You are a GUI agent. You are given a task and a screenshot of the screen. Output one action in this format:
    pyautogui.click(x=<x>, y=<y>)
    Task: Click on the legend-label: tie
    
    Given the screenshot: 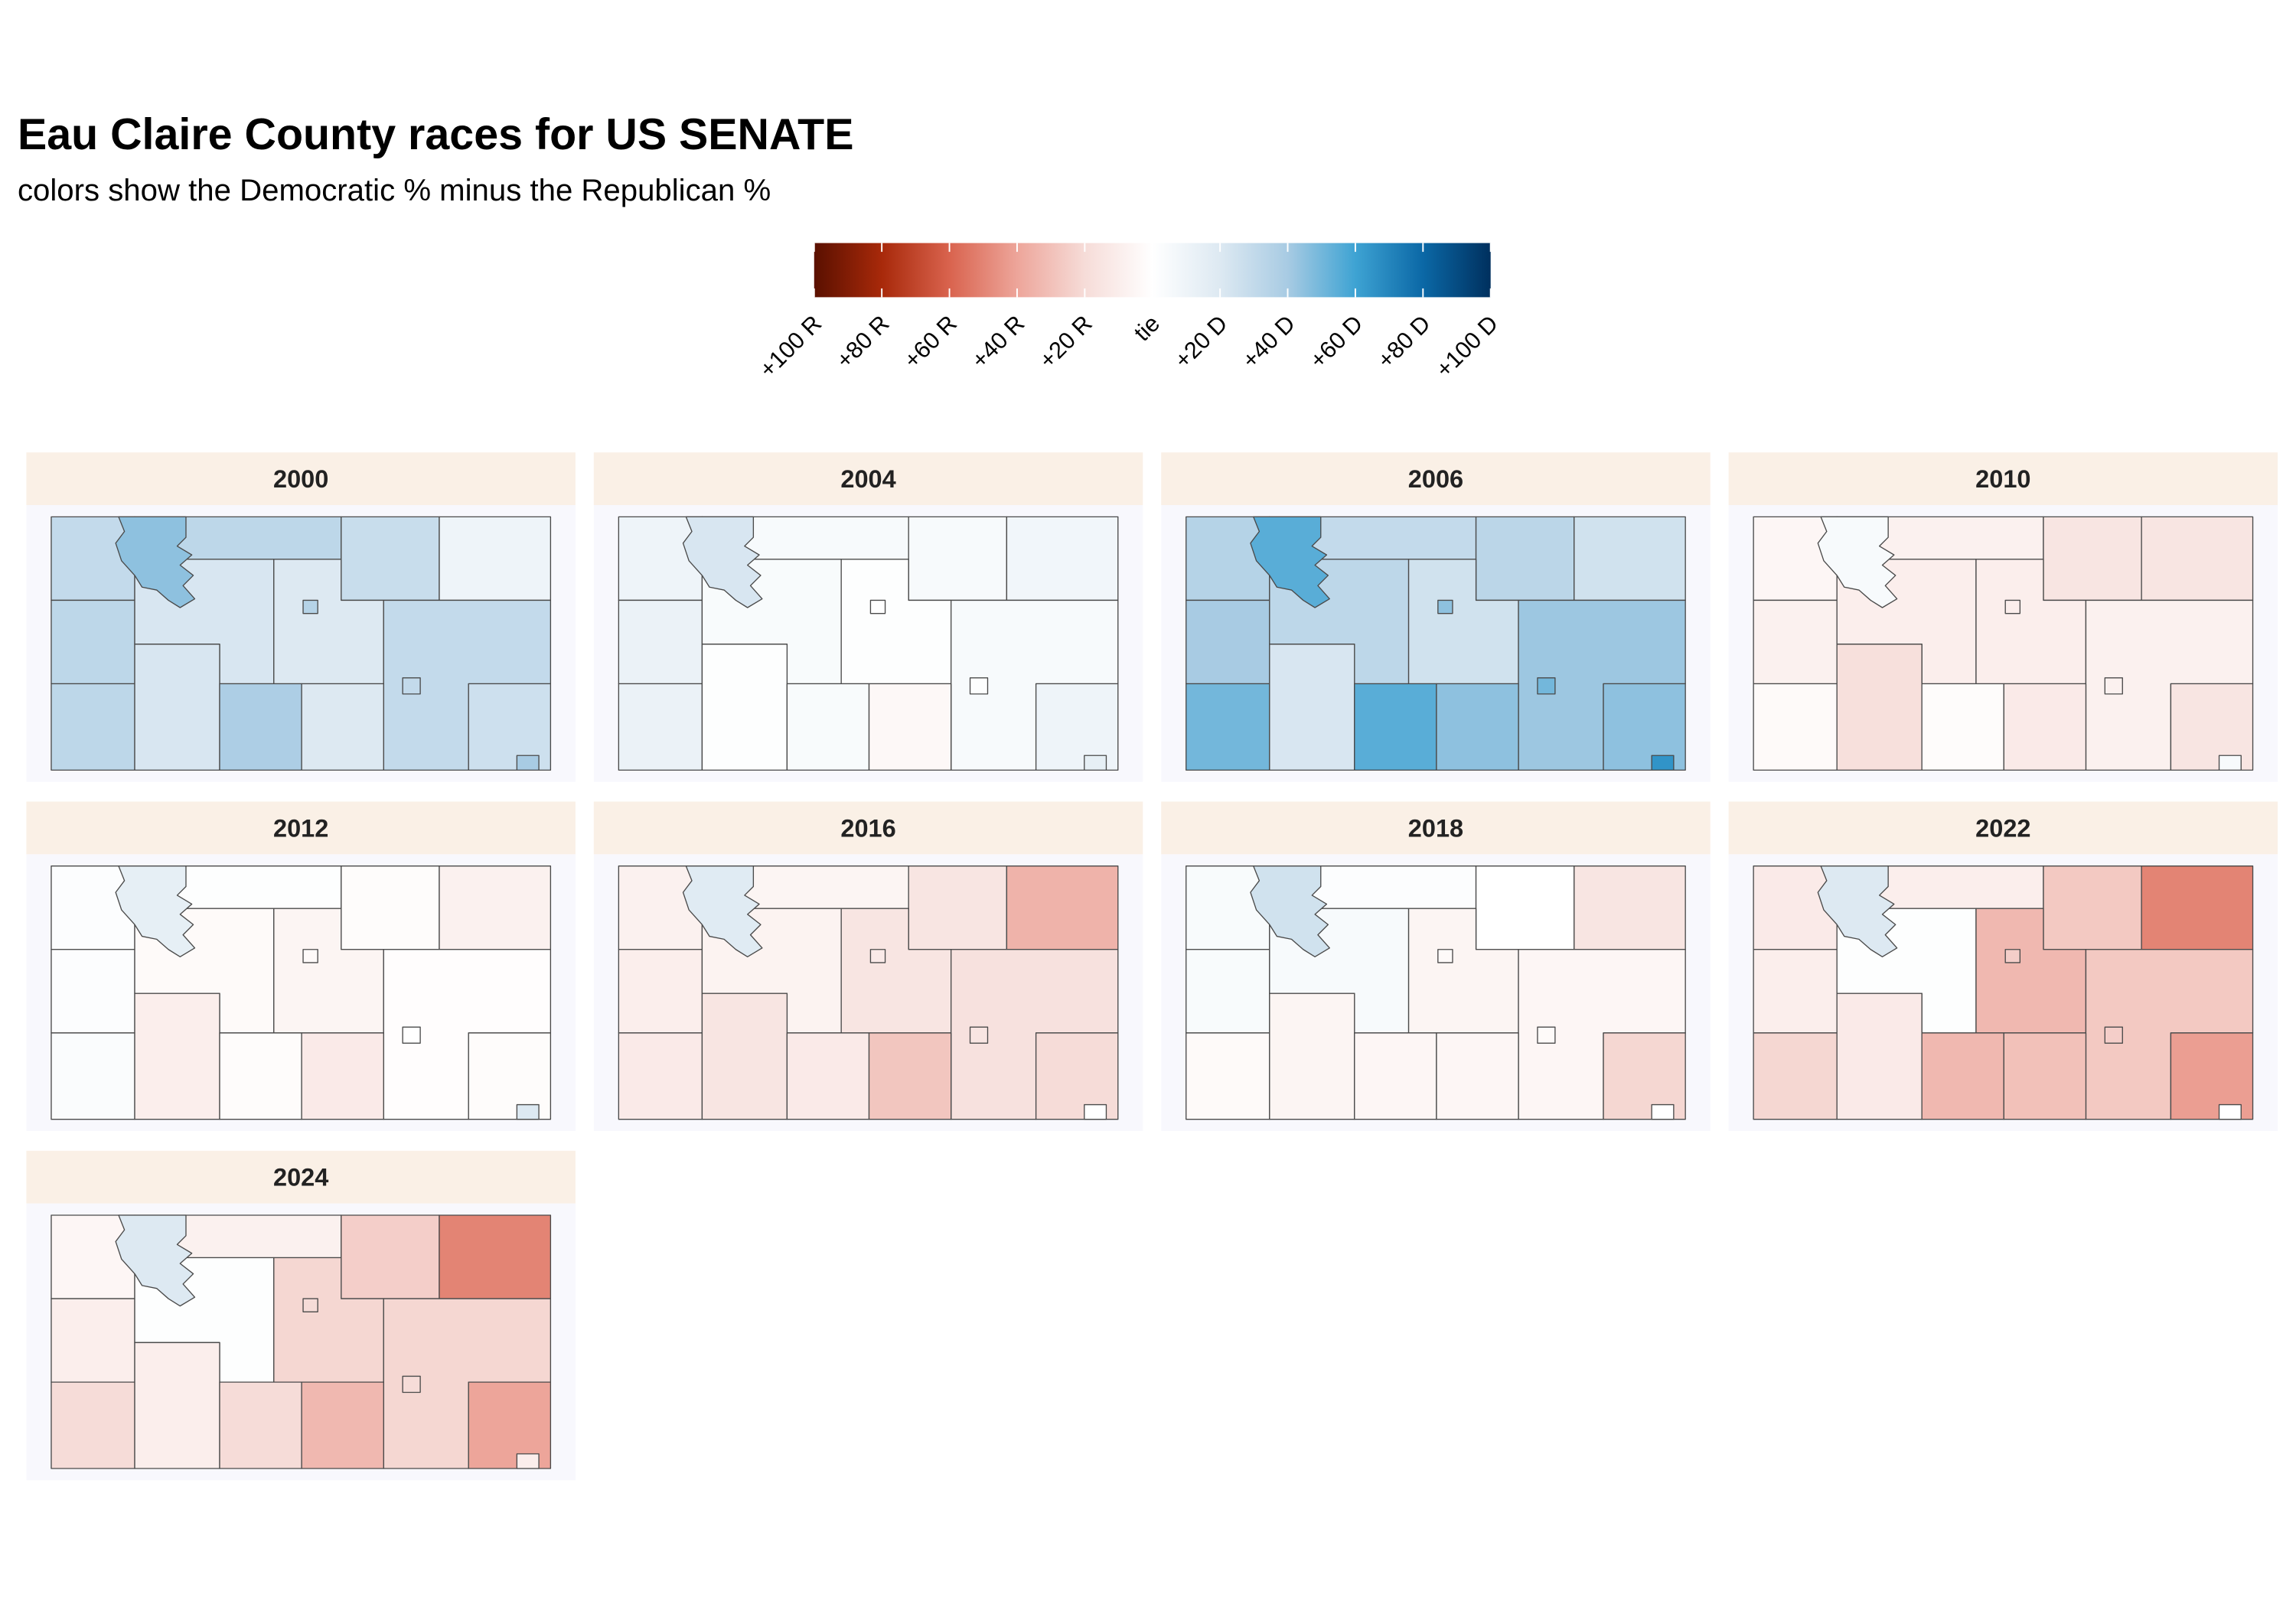 What is the action you would take?
    pyautogui.click(x=1147, y=329)
    